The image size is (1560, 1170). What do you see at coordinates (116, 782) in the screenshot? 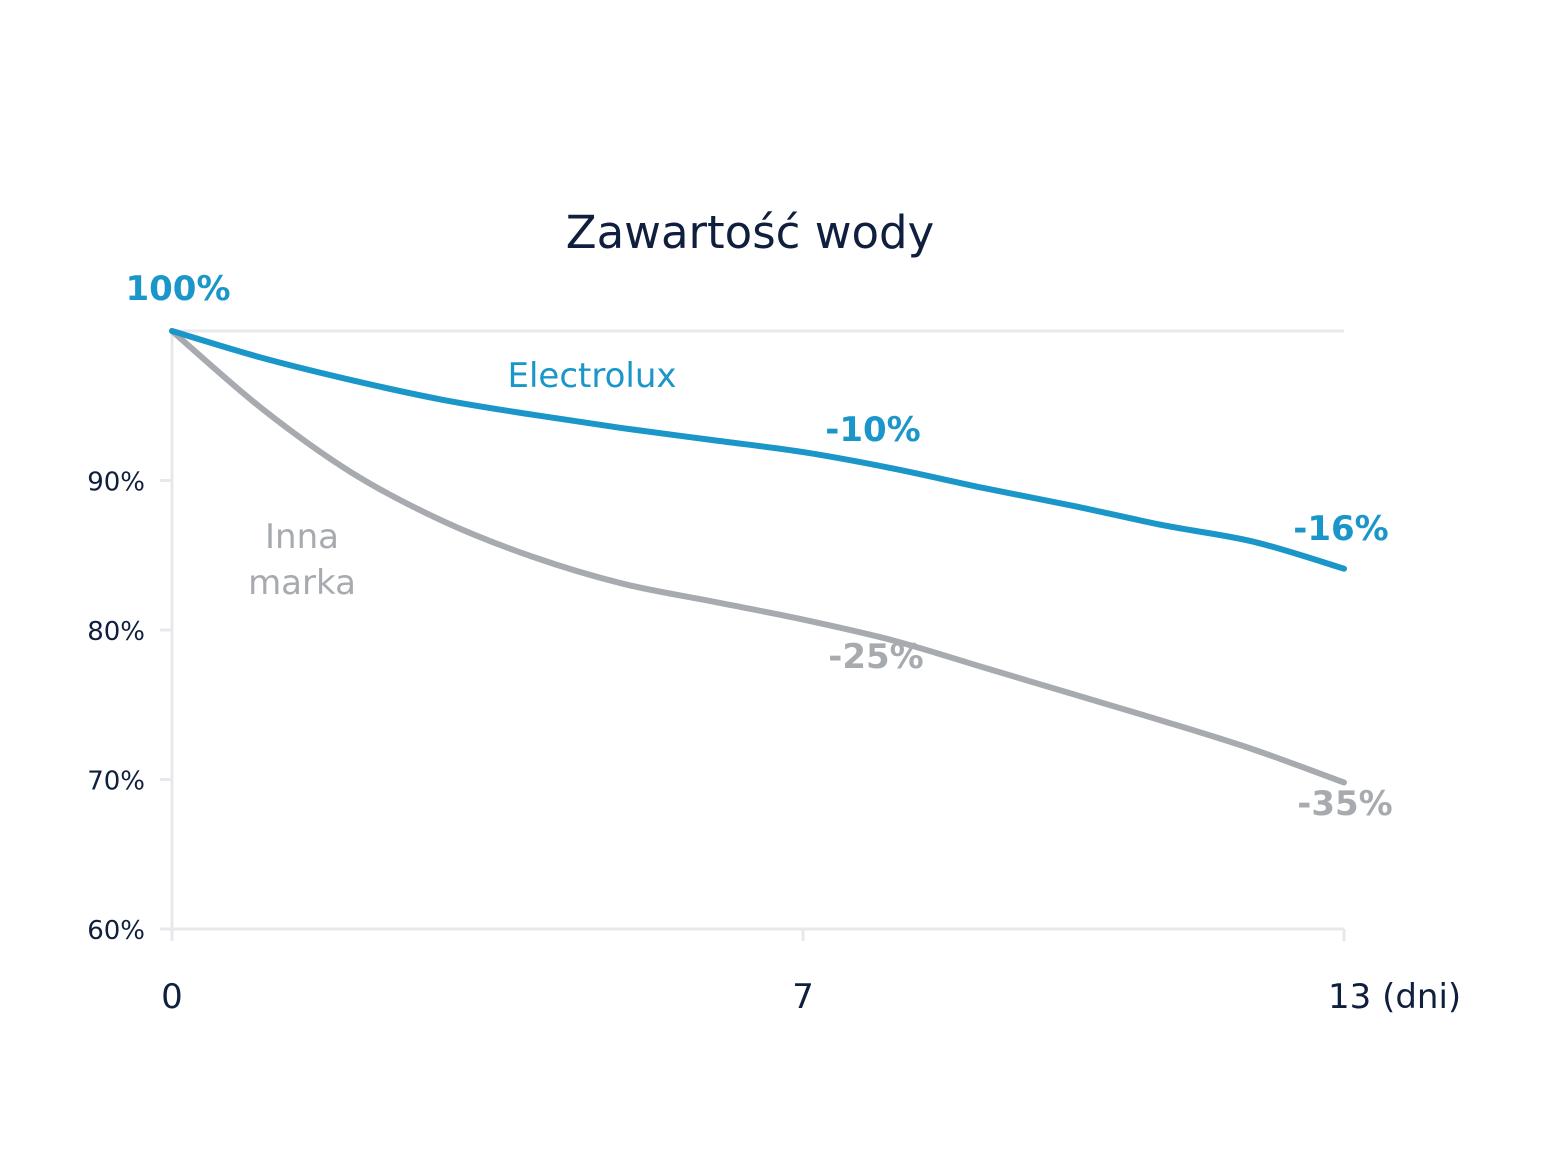
I see `y-tick-label: 70%` at bounding box center [116, 782].